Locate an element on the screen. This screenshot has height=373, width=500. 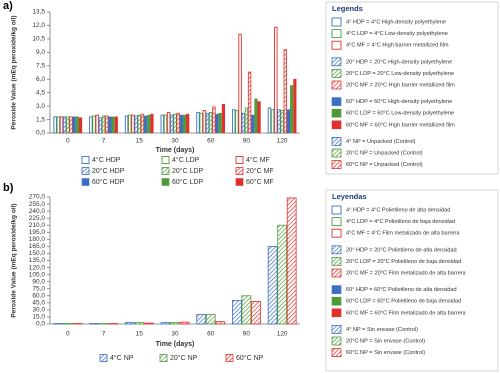
y-tick-label: 165,0 is located at coordinates (37, 246).